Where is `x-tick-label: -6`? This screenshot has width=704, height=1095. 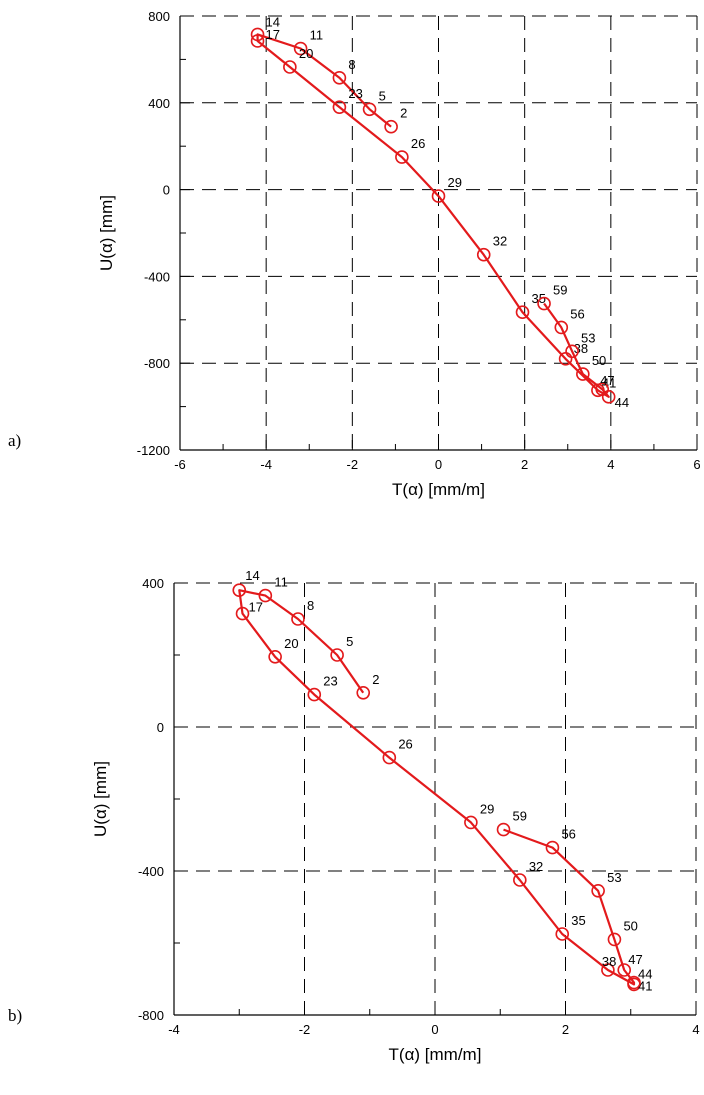 x-tick-label: -6 is located at coordinates (180, 464).